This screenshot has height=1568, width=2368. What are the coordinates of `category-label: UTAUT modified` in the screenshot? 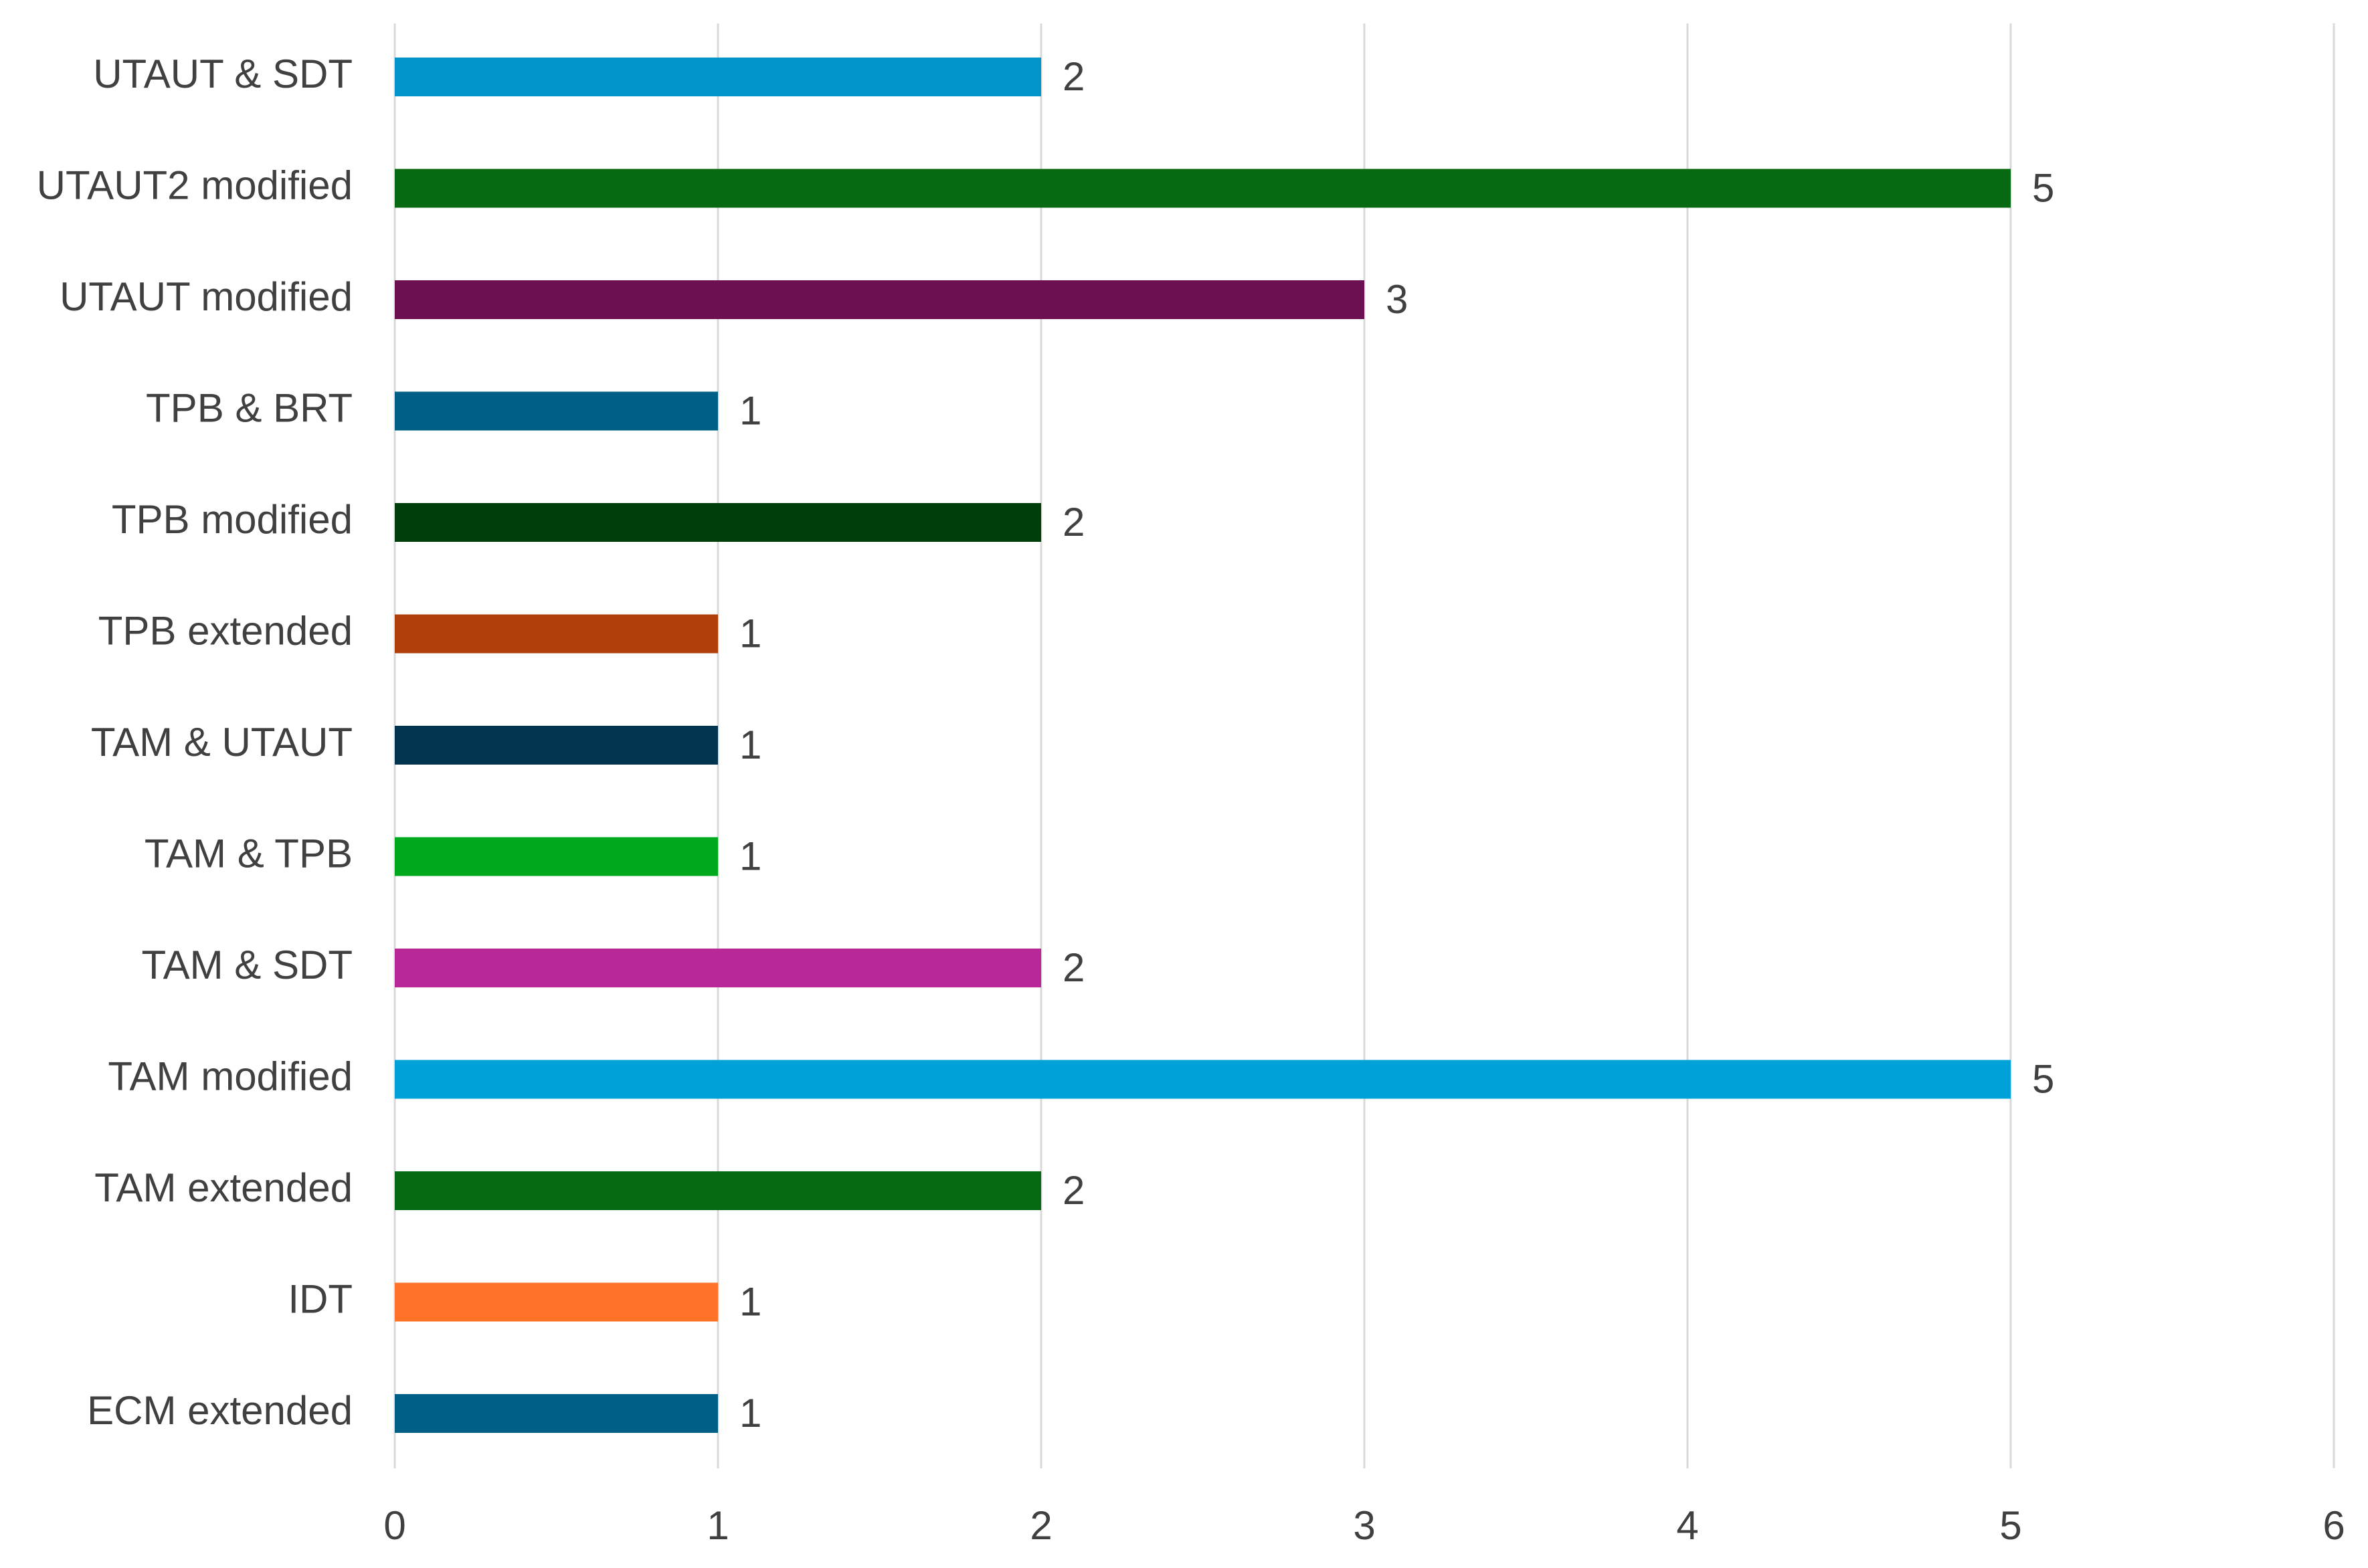 It's located at (206, 296).